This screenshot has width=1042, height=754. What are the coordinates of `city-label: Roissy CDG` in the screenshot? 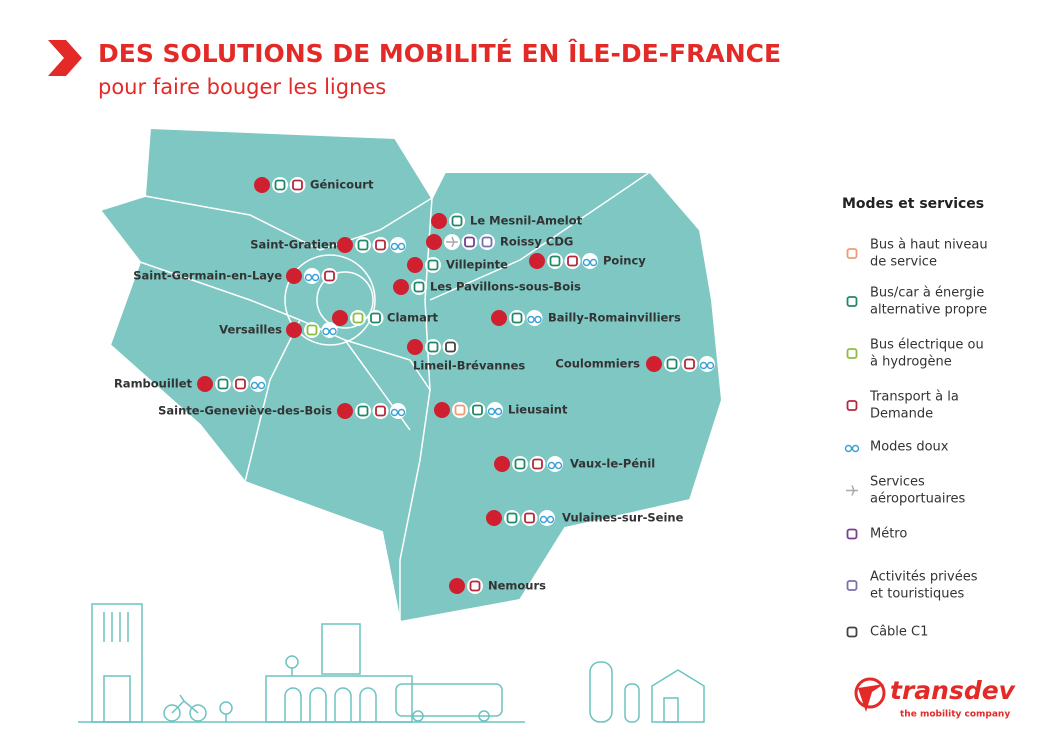 It's located at (536, 242).